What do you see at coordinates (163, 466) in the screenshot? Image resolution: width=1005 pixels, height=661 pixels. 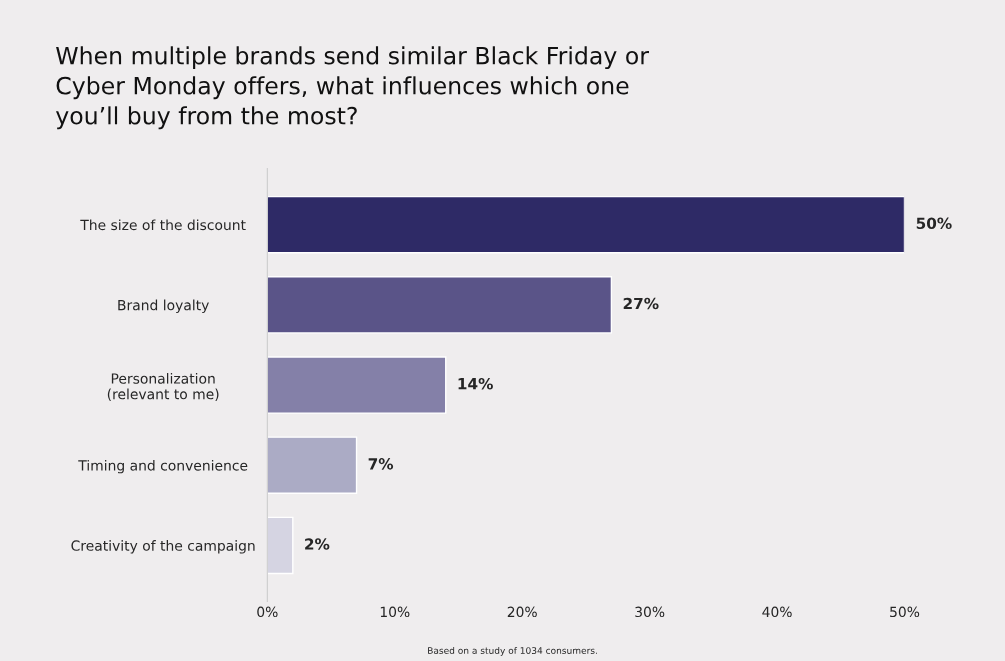 I see `y-tick-label: Timing and convenience` at bounding box center [163, 466].